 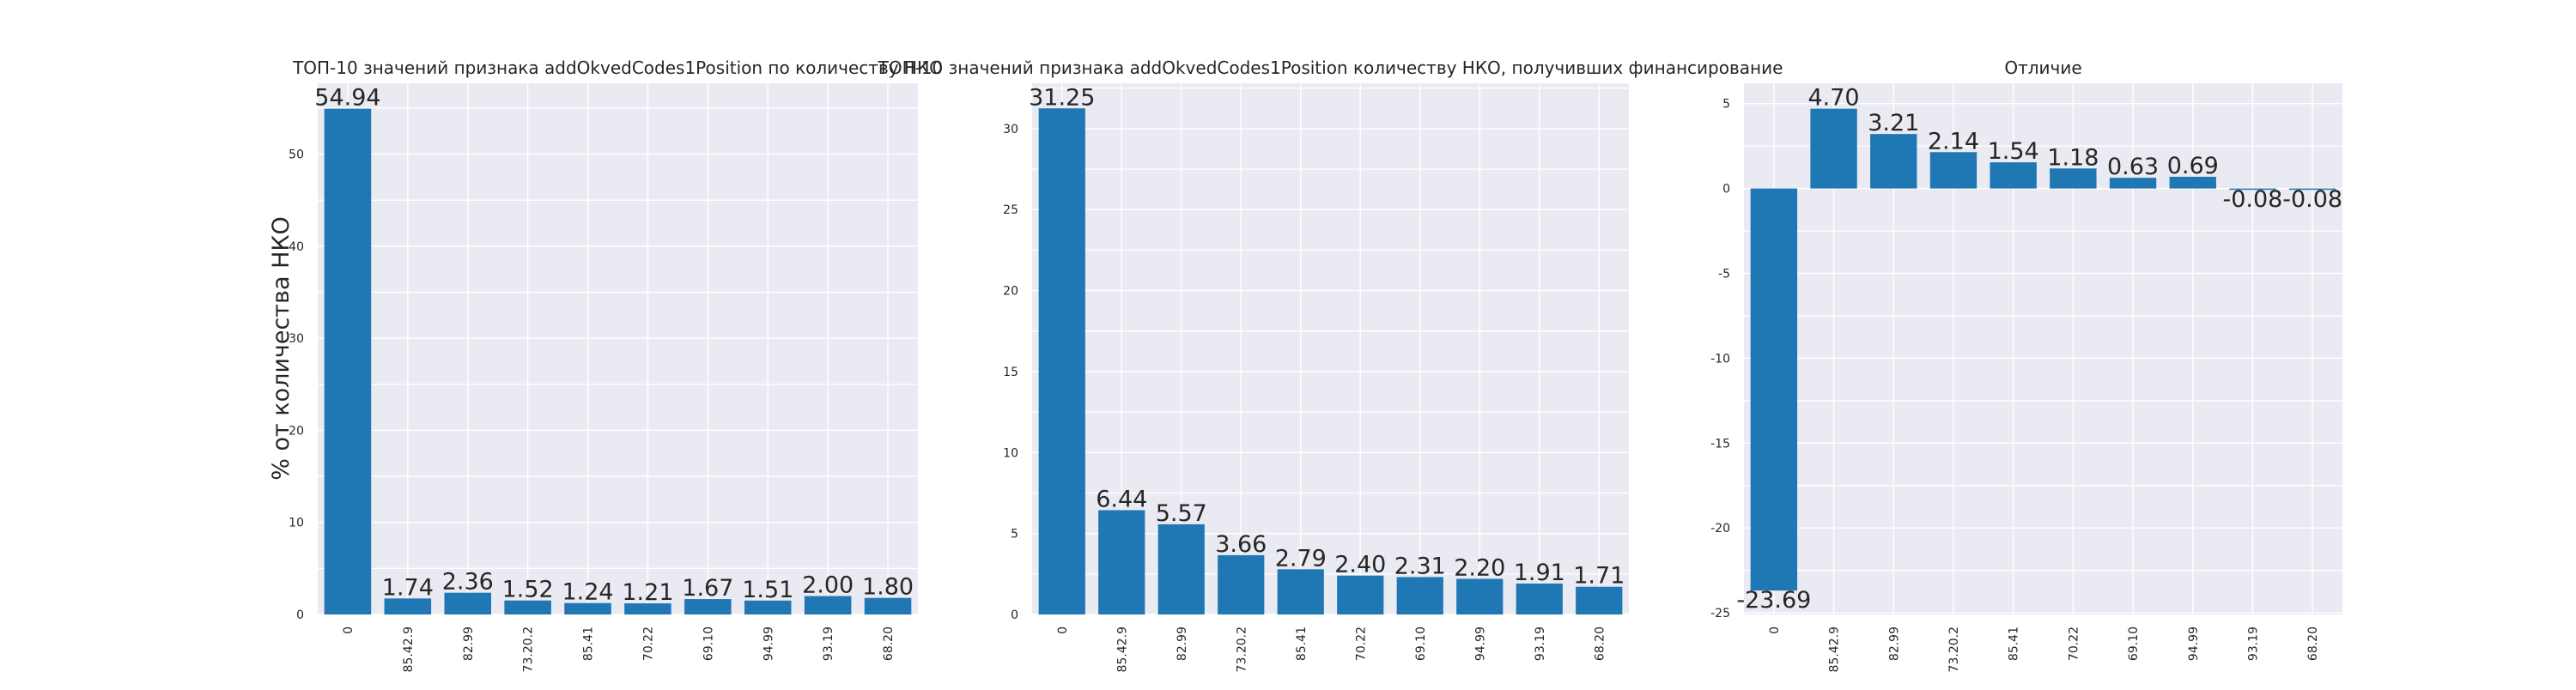 What do you see at coordinates (1720, 529) in the screenshot?
I see `y-tick-label: -20` at bounding box center [1720, 529].